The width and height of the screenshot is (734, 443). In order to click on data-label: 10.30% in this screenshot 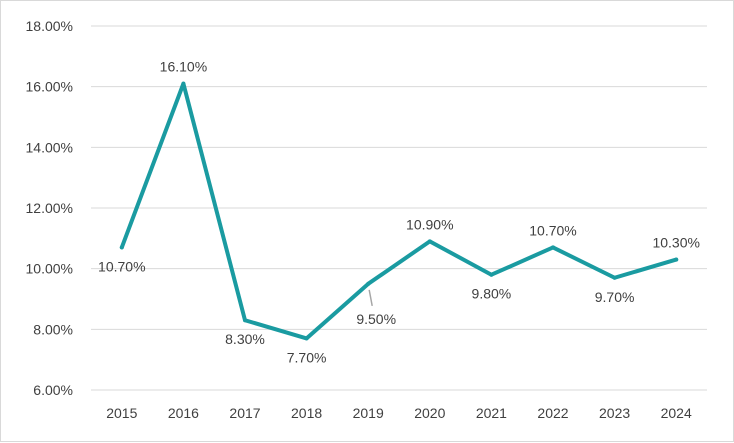, I will do `click(675, 243)`.